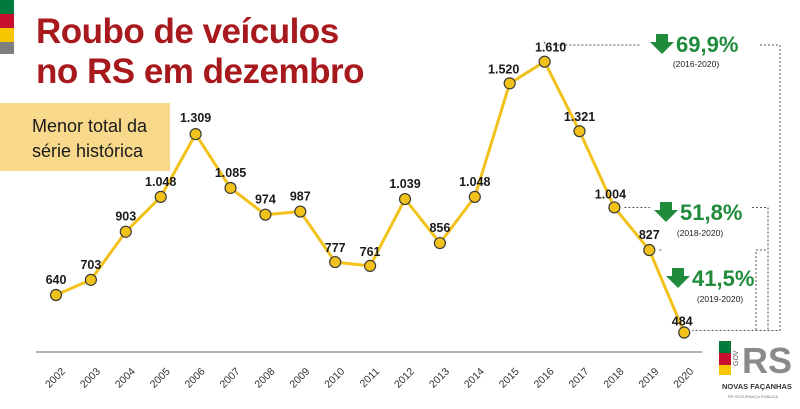 This screenshot has height=409, width=800. I want to click on data-label-2019: 827, so click(649, 235).